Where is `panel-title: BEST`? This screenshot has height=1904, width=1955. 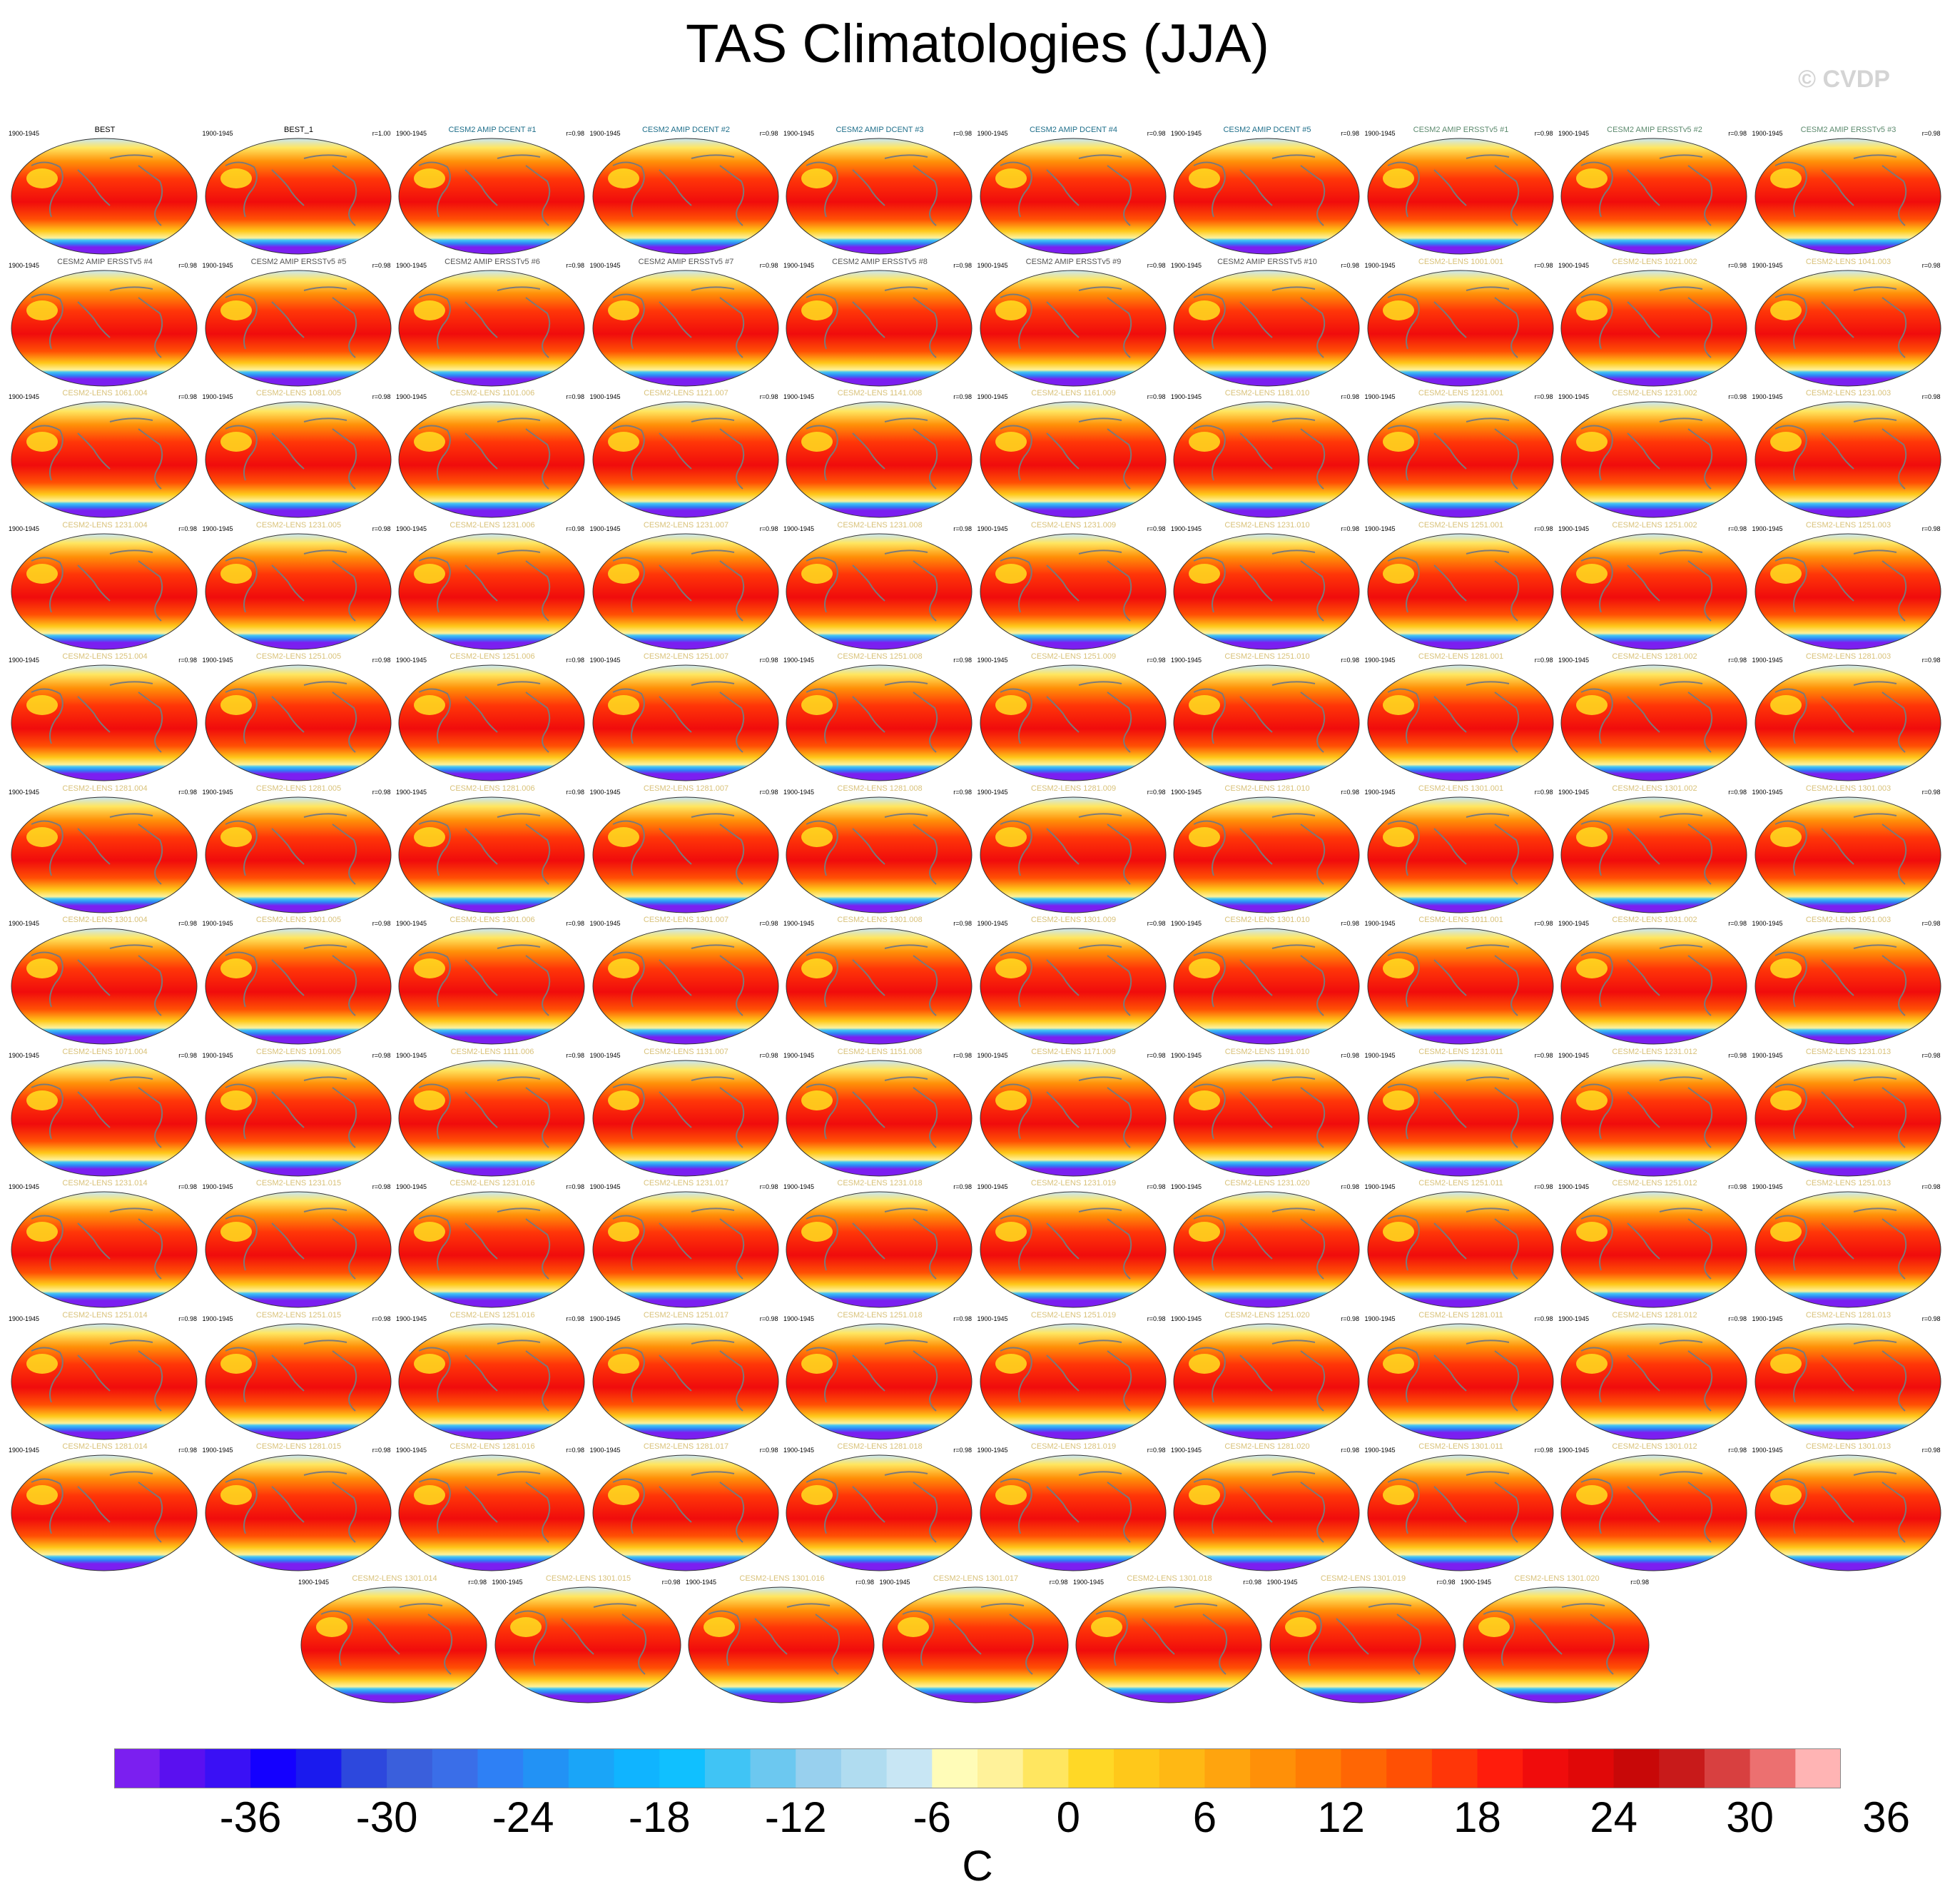 panel-title: BEST is located at coordinates (105, 130).